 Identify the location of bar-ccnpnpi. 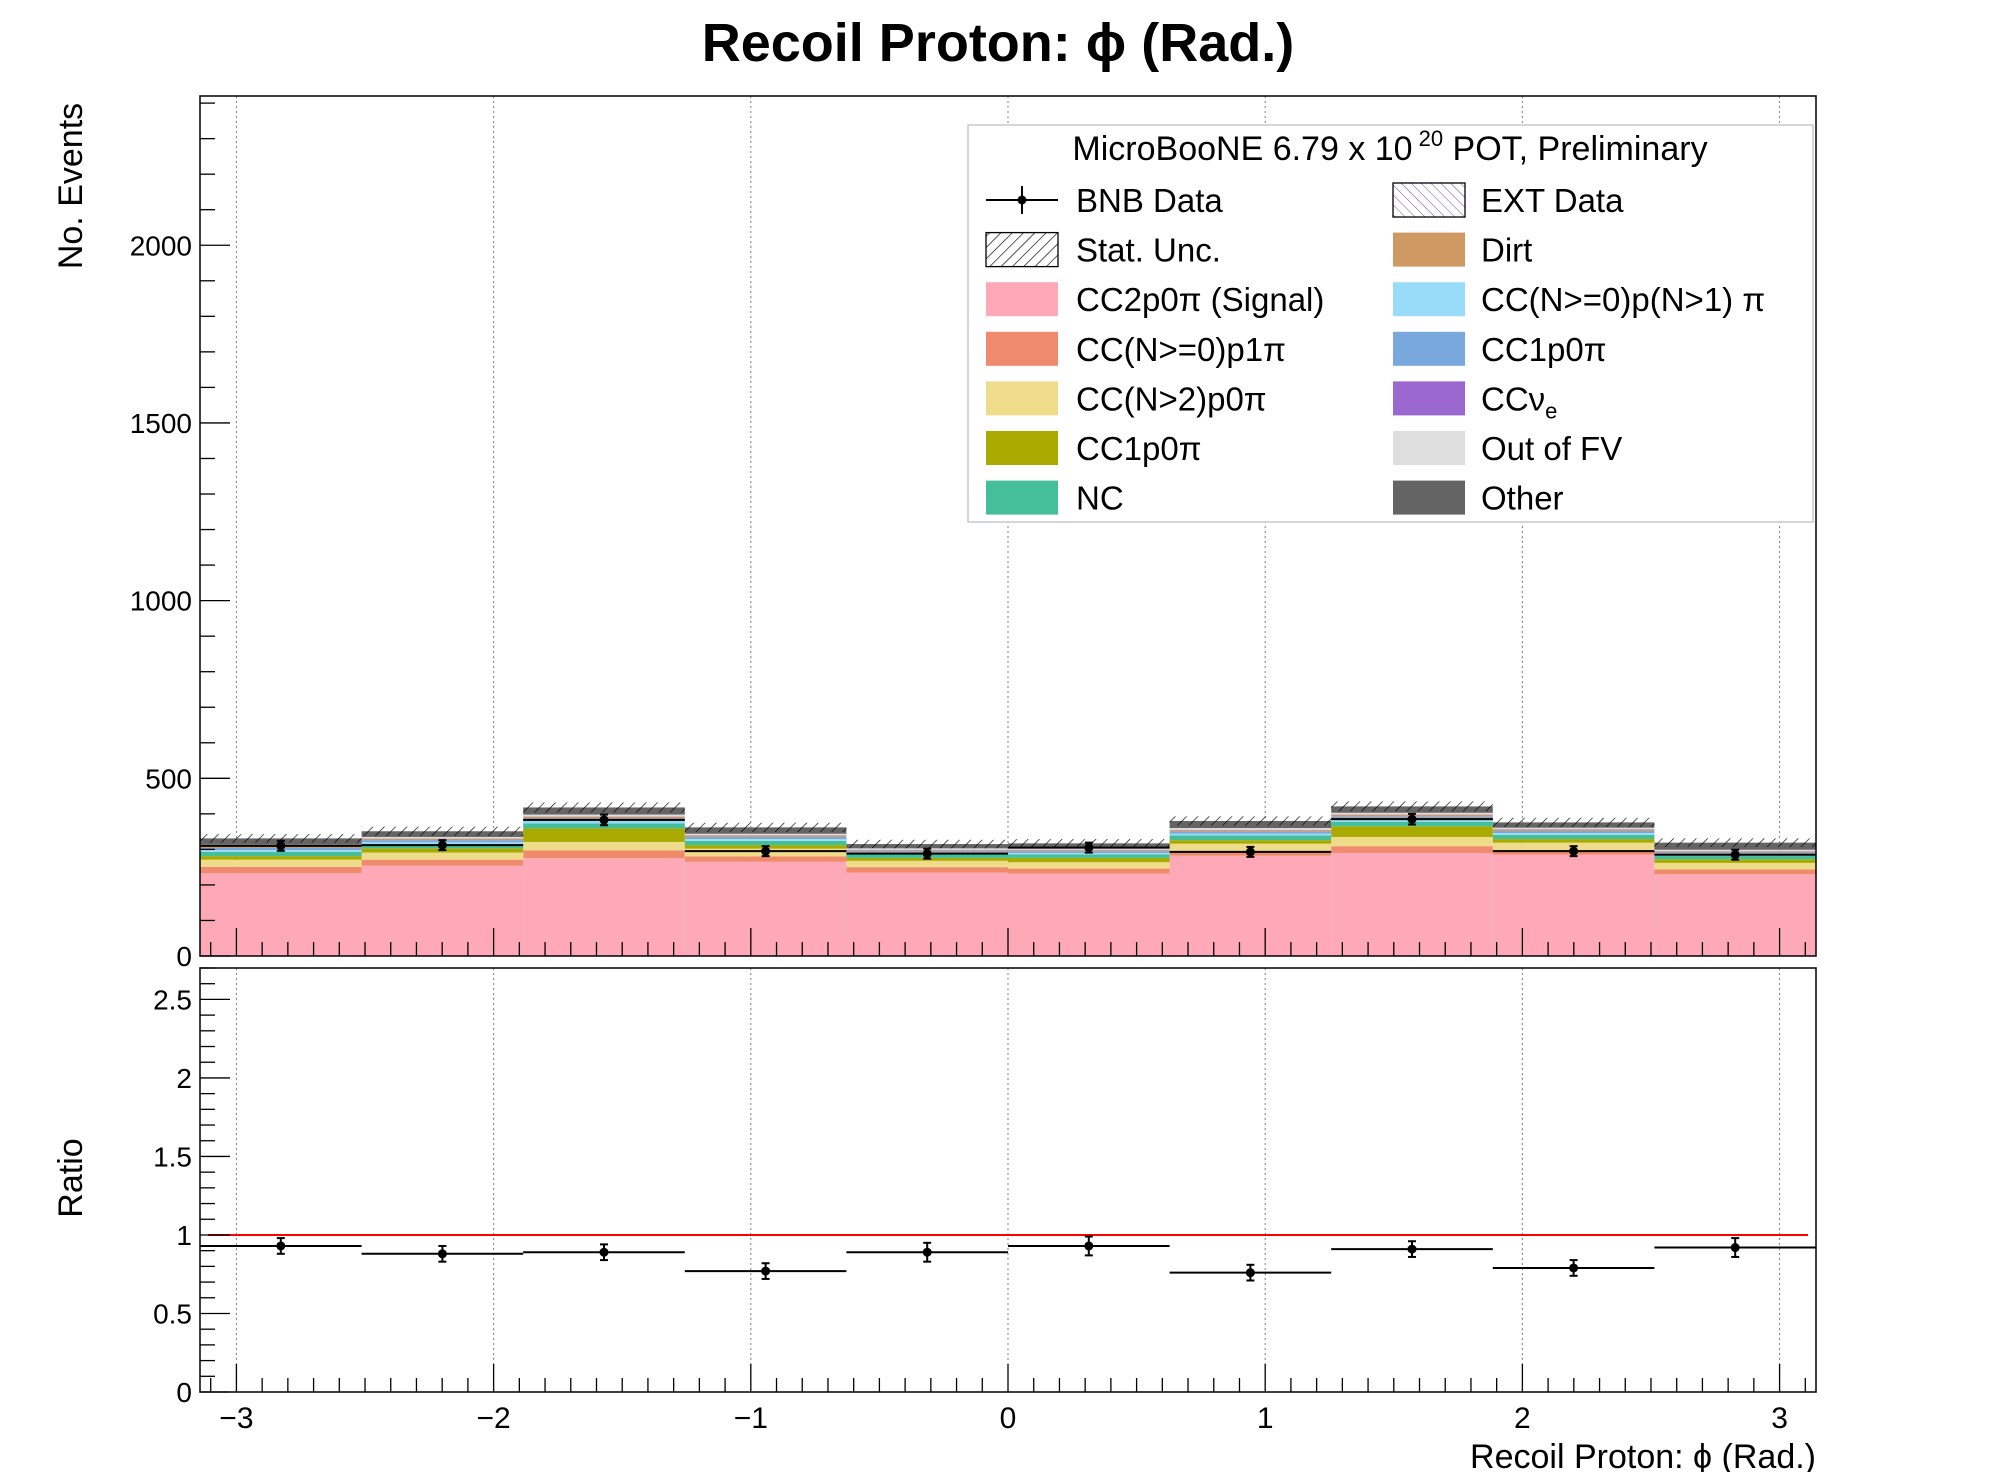
(1250, 834).